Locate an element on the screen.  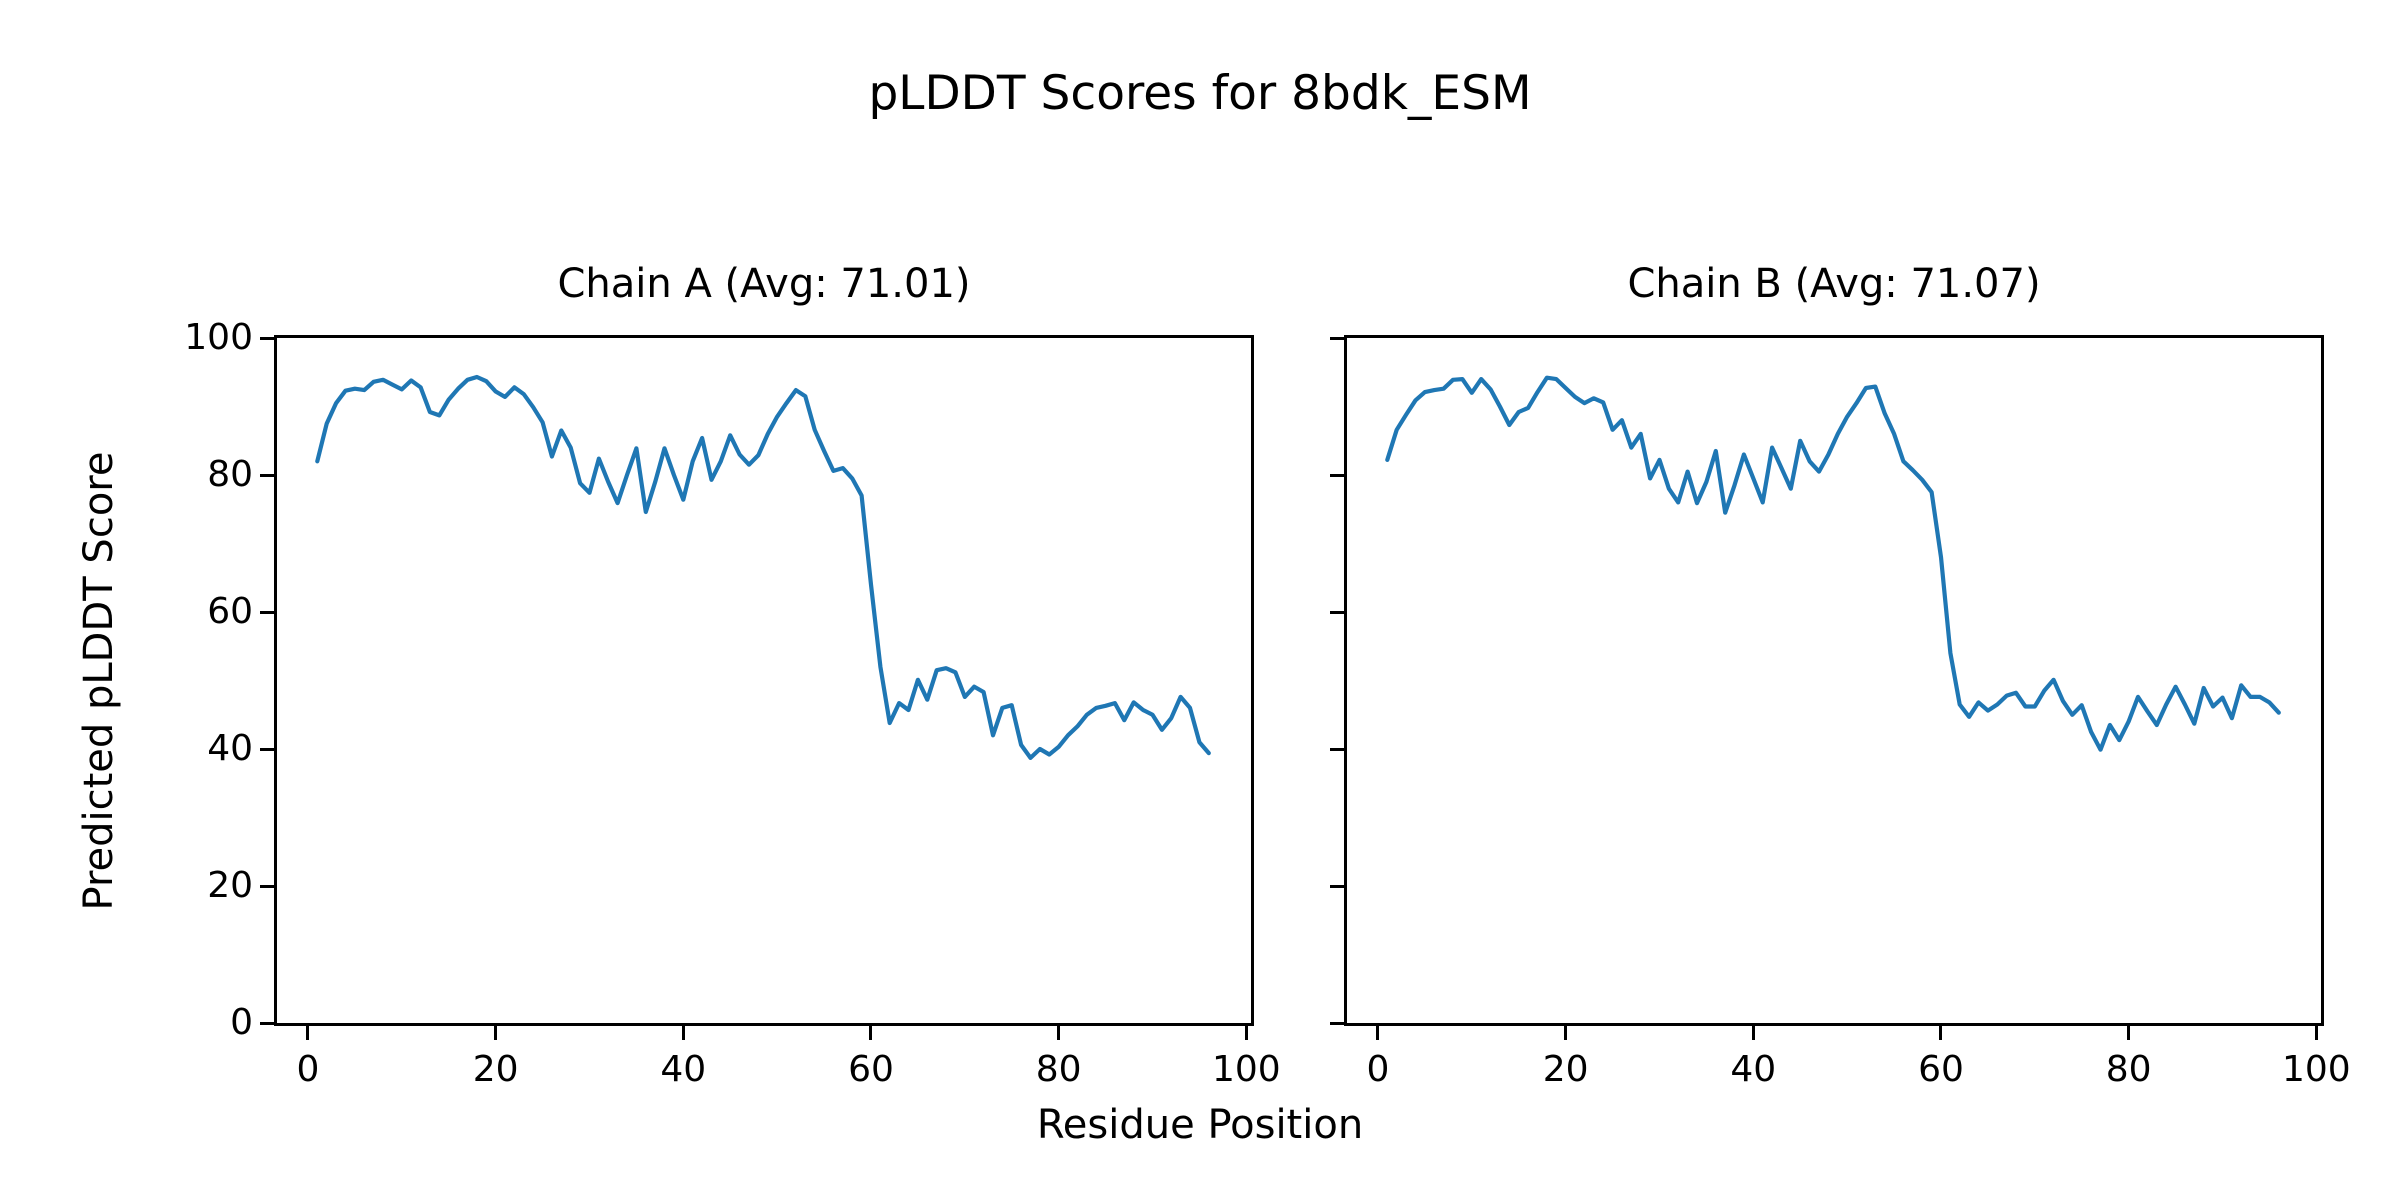
chain-a-plot-canvas is located at coordinates (763, 567).